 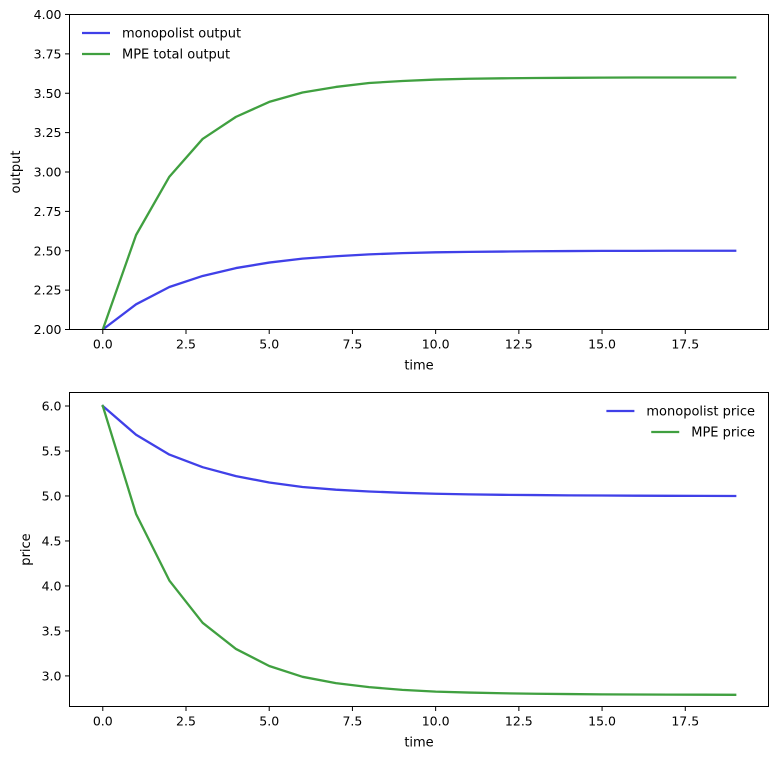 I want to click on legend: monopolist output MPE total output, so click(x=161, y=45).